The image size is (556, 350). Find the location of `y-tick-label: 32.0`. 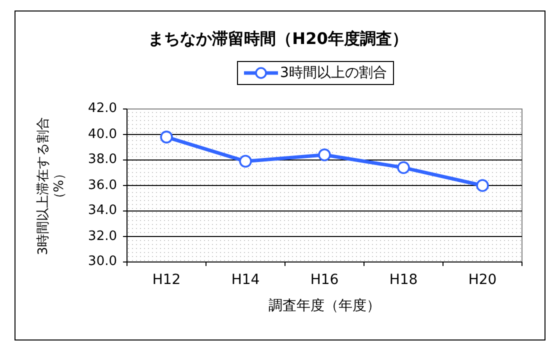

y-tick-label: 32.0 is located at coordinates (102, 236).